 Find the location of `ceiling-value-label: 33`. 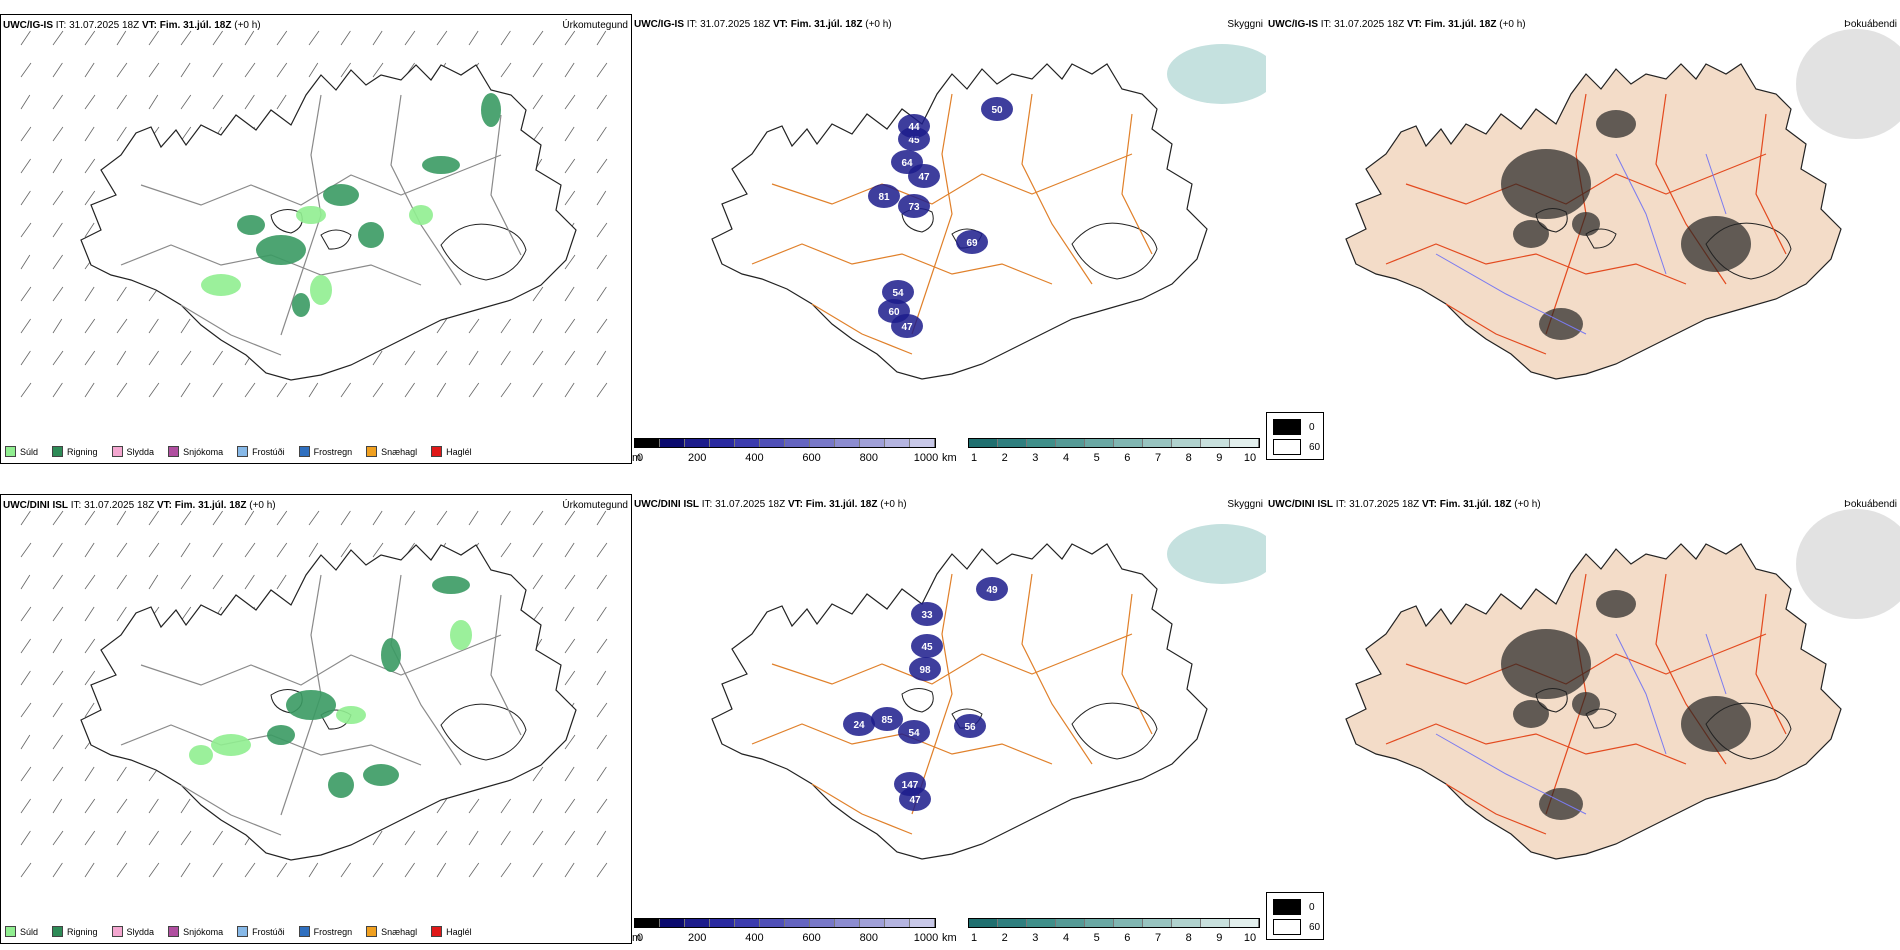

ceiling-value-label: 33 is located at coordinates (927, 615).